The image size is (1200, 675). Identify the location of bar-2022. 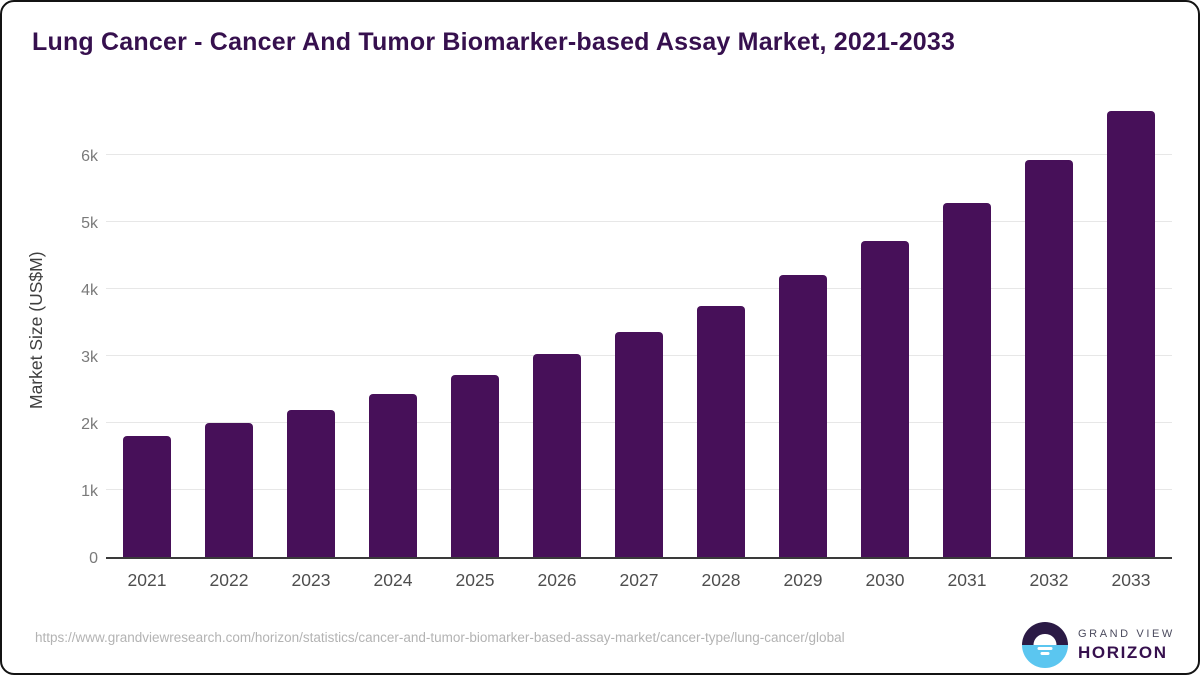
(229, 490).